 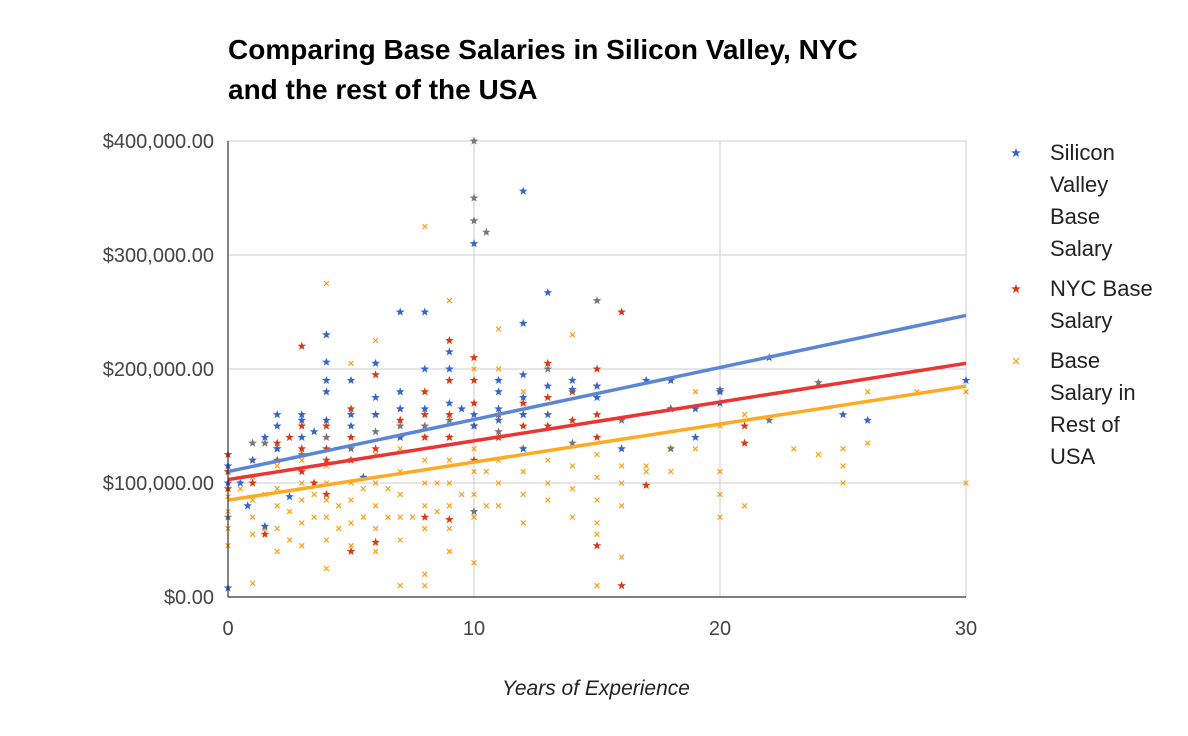 I want to click on x-tick-label: 10, so click(x=474, y=629).